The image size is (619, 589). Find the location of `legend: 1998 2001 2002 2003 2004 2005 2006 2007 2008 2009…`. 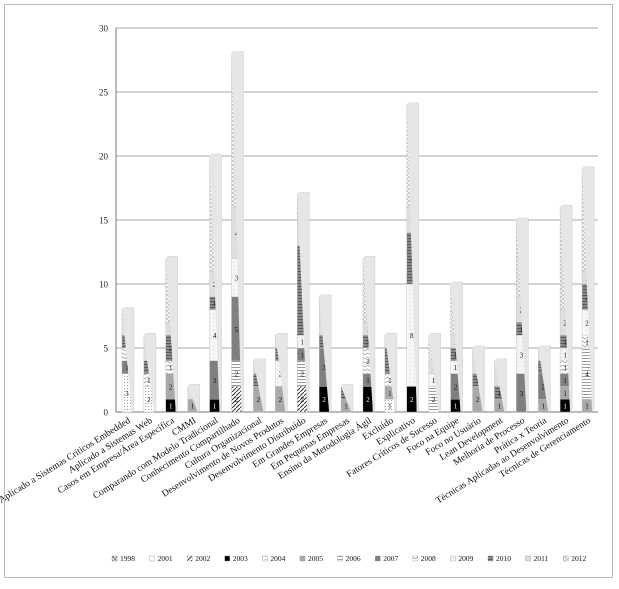

legend: 1998 2001 2002 2003 2004 2005 2006 2007 2008 2009… is located at coordinates (348, 558).